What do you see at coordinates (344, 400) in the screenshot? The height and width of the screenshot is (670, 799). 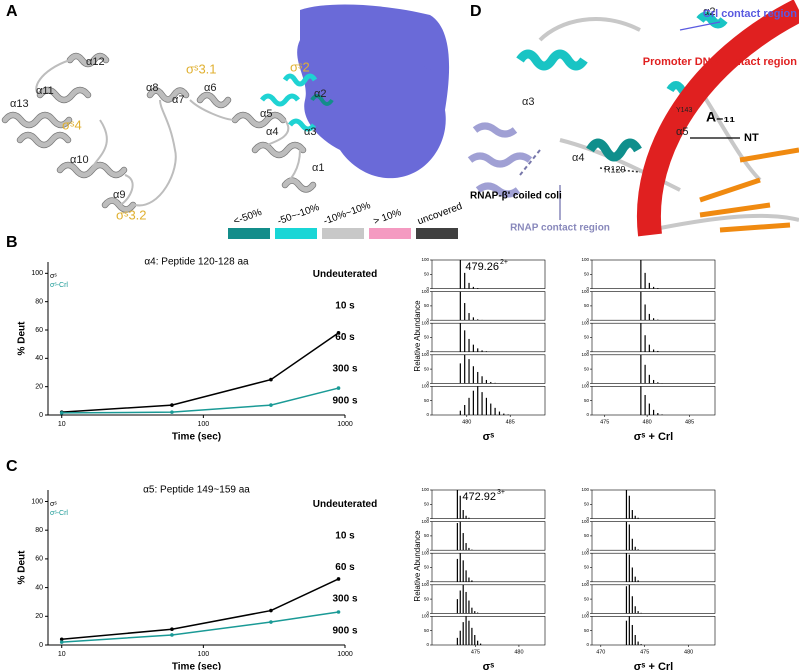 I see `row-label: 900 s` at bounding box center [344, 400].